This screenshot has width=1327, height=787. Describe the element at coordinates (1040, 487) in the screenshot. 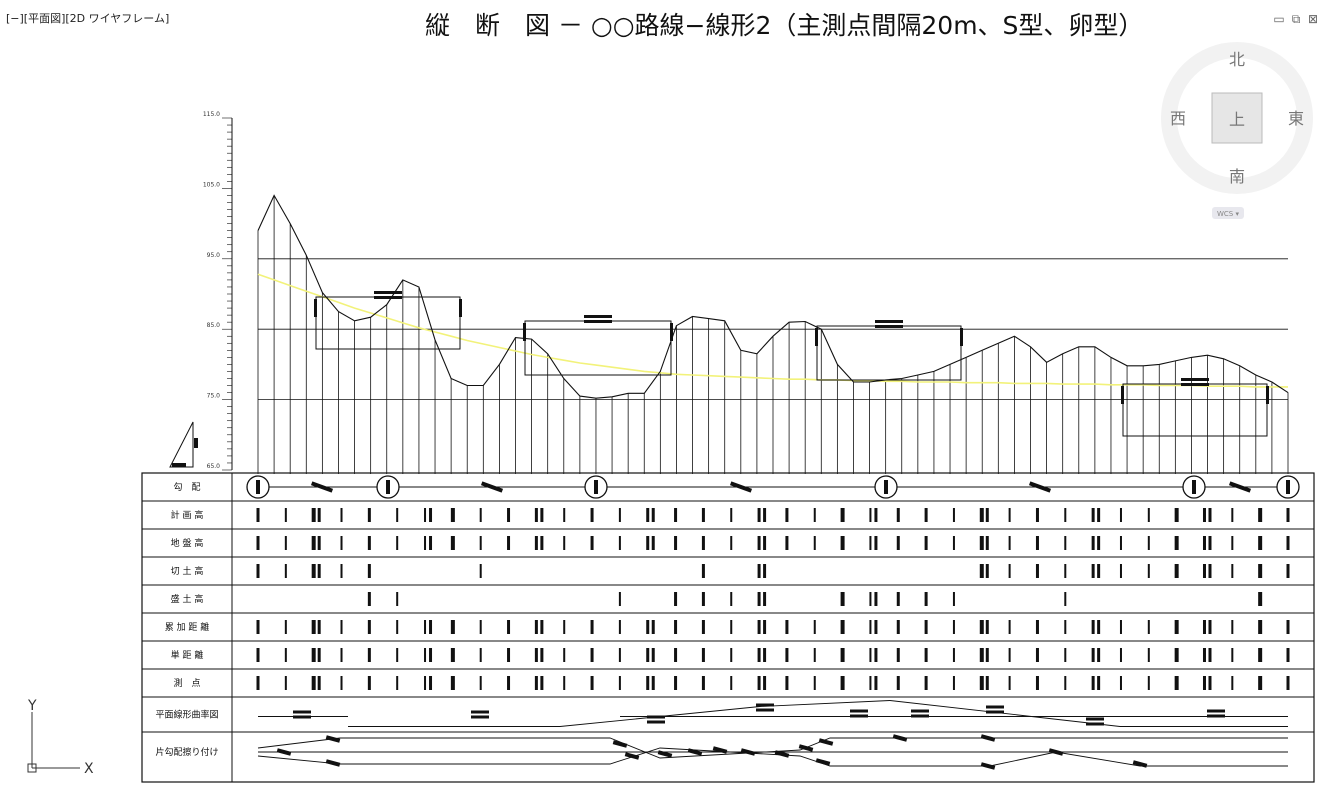

I see `gradient-slope-mark` at that location.